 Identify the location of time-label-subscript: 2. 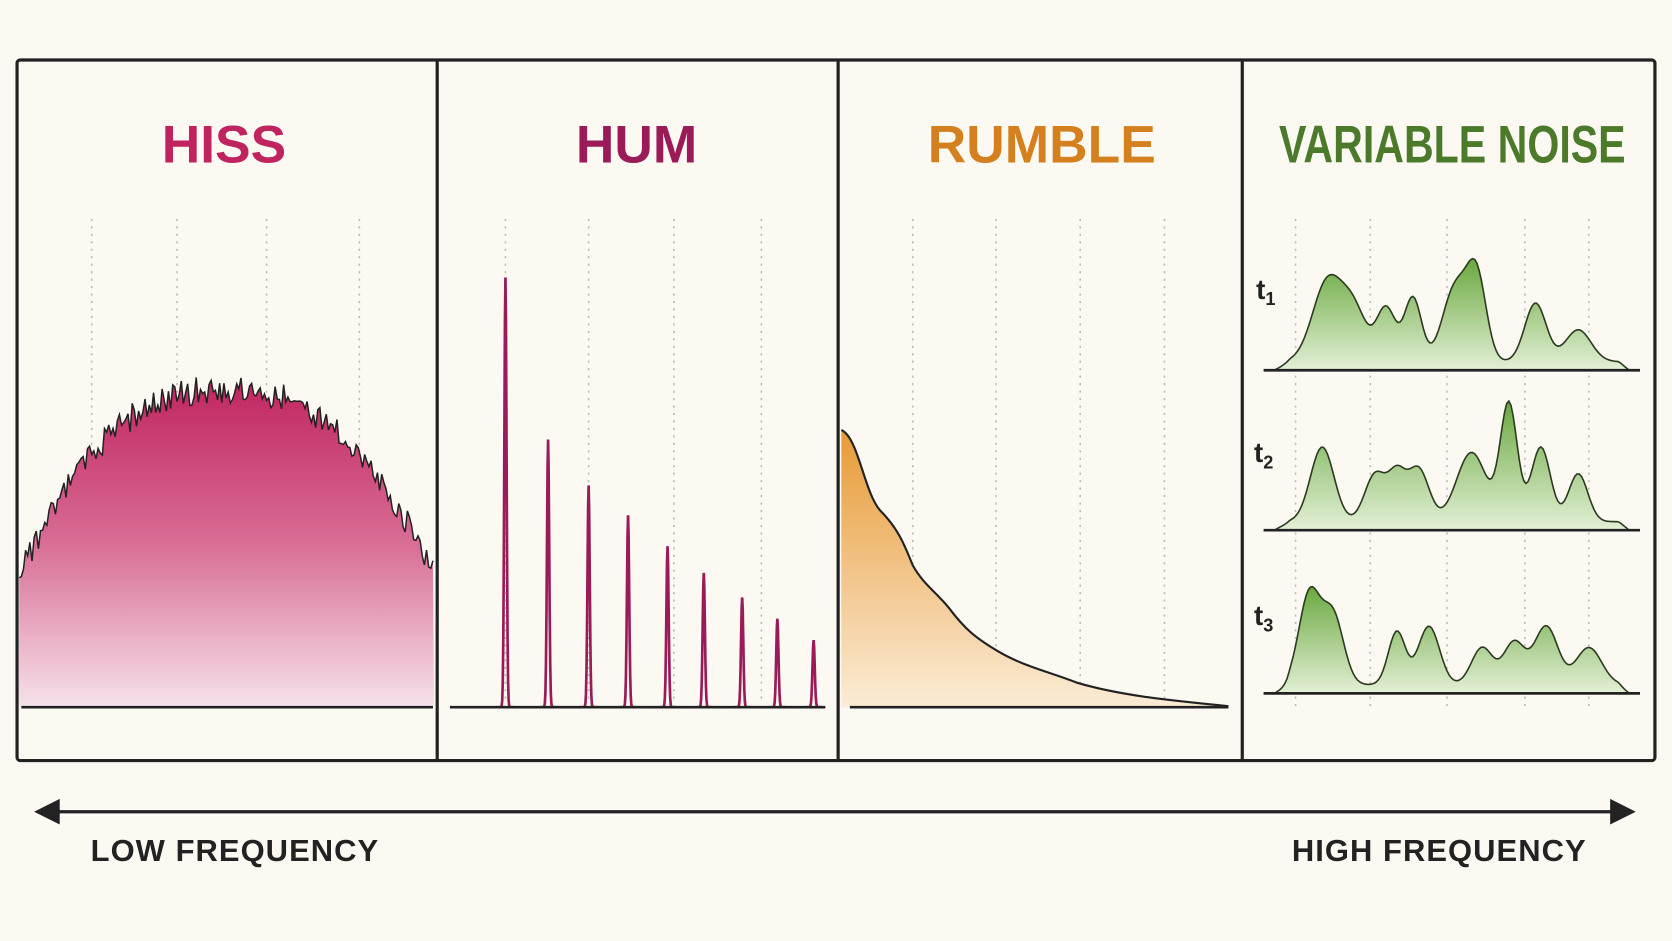
(1268, 462).